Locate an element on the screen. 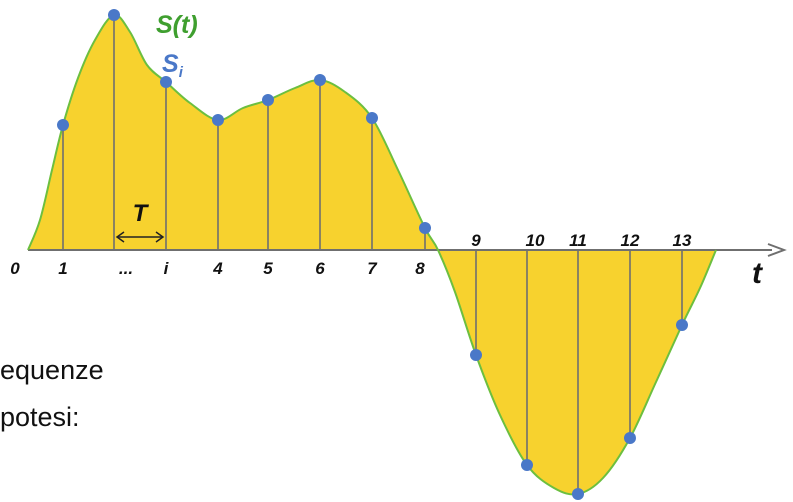  tick-label: 10 is located at coordinates (535, 240).